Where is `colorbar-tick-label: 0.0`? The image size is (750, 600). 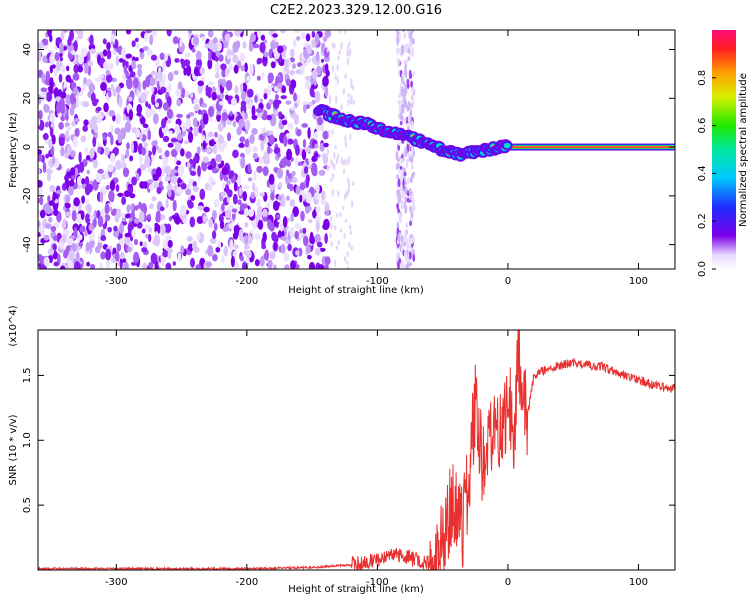 colorbar-tick-label: 0.0 is located at coordinates (702, 269).